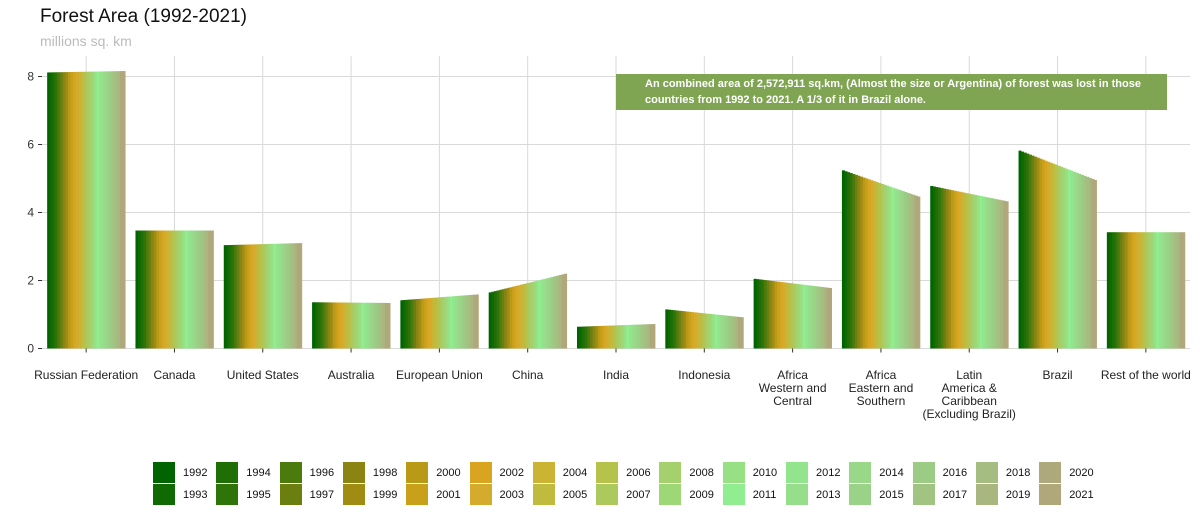  What do you see at coordinates (1058, 375) in the screenshot?
I see `x-tick-label: Brazil` at bounding box center [1058, 375].